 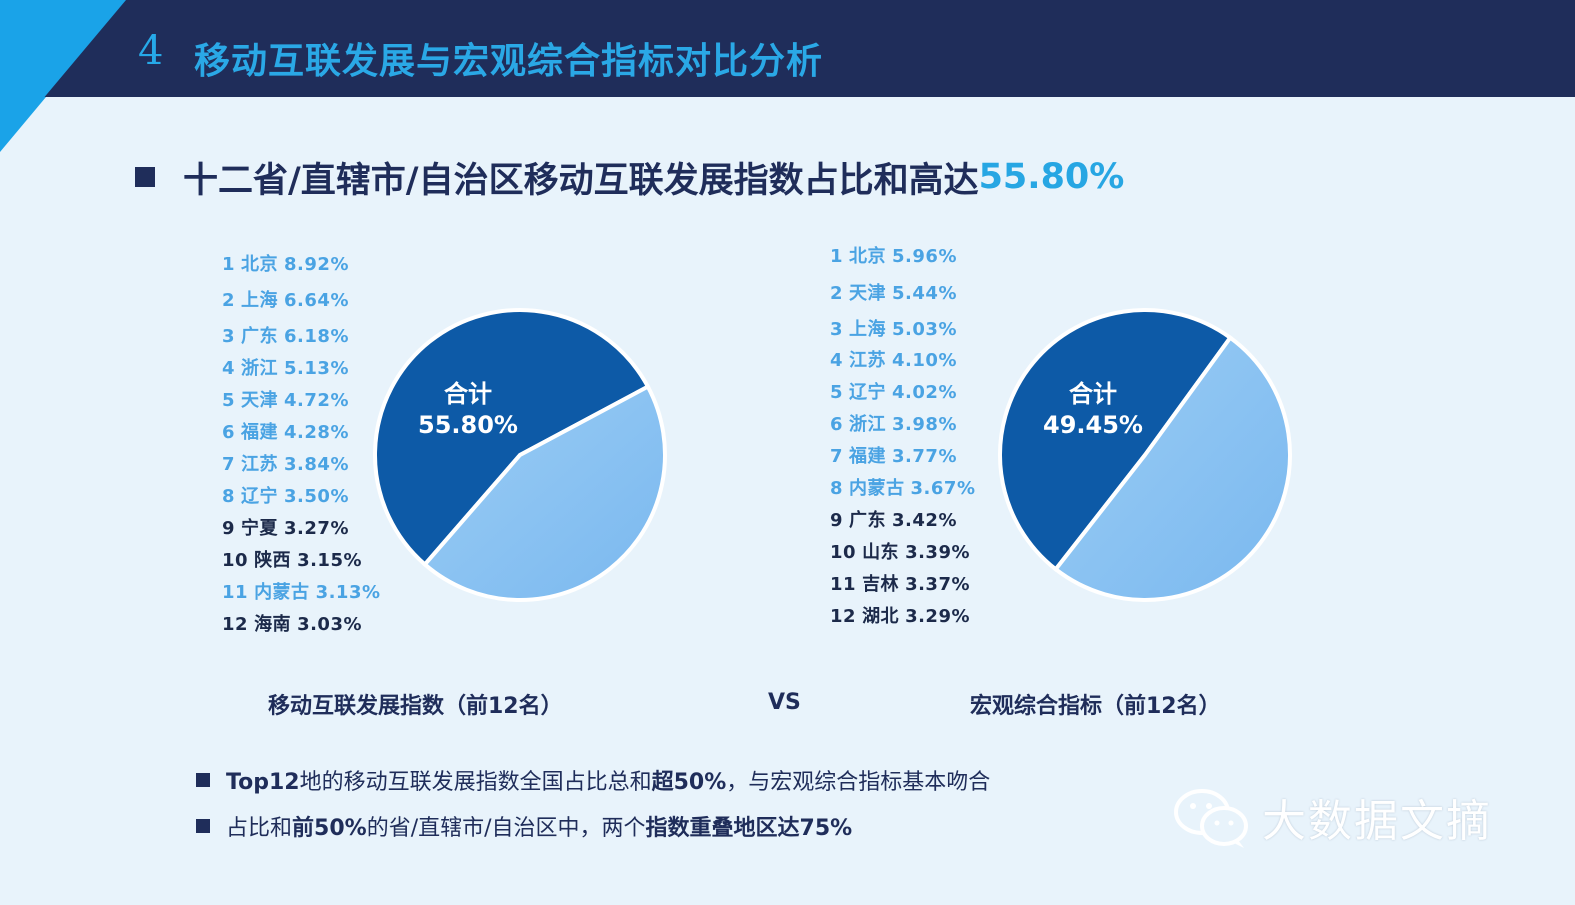 I want to click on ranking-item: 2 上海 6.64%, so click(x=285, y=299).